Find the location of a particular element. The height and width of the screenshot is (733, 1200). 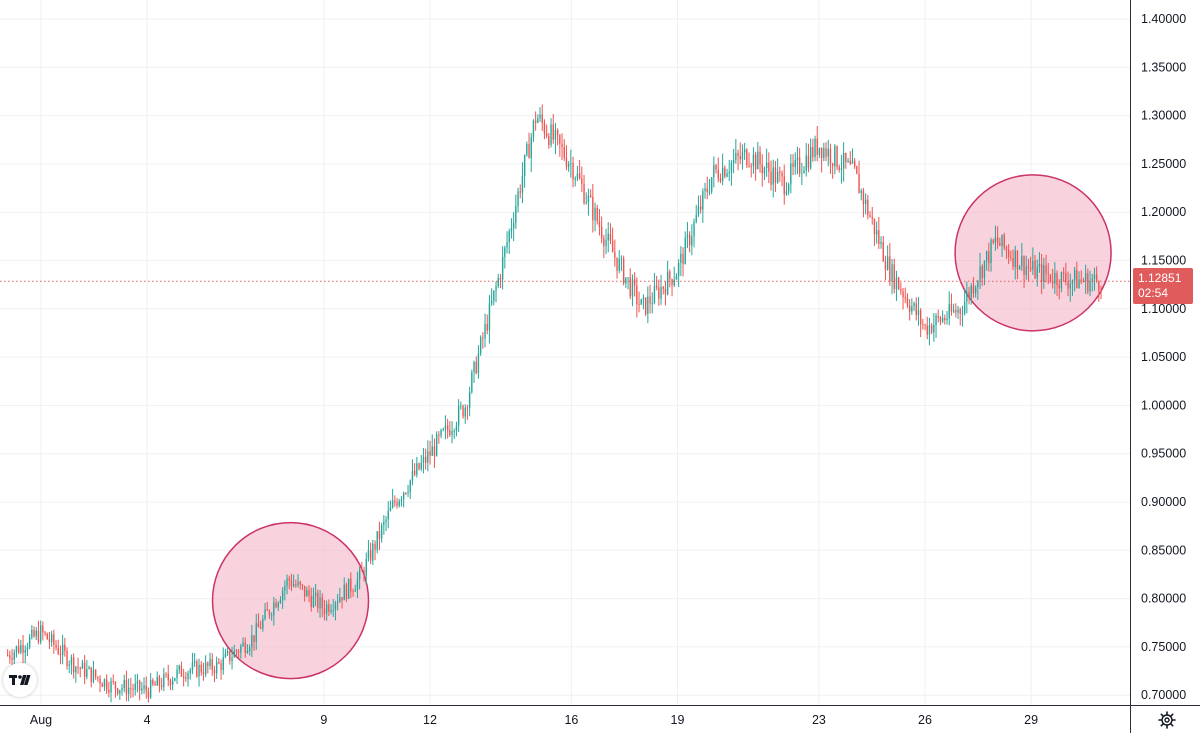

x-tick-label: 29 is located at coordinates (1031, 720).